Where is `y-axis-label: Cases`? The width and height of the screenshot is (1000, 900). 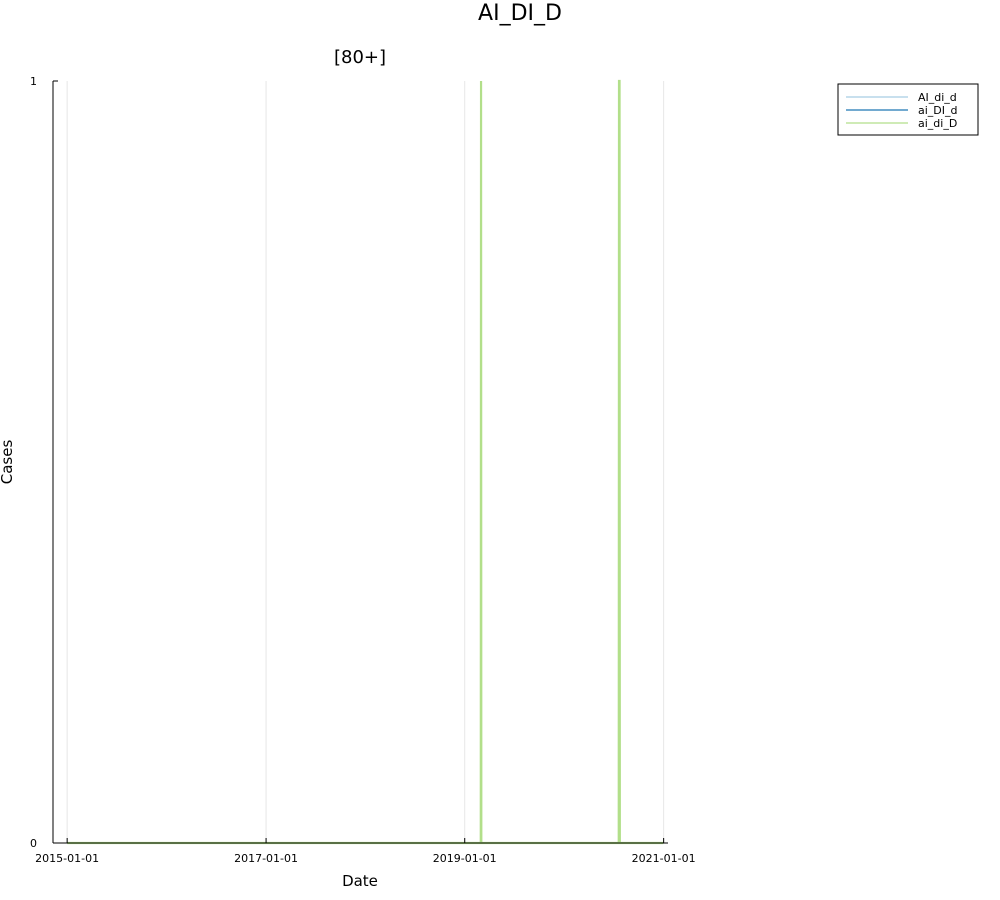
y-axis-label: Cases is located at coordinates (8, 462).